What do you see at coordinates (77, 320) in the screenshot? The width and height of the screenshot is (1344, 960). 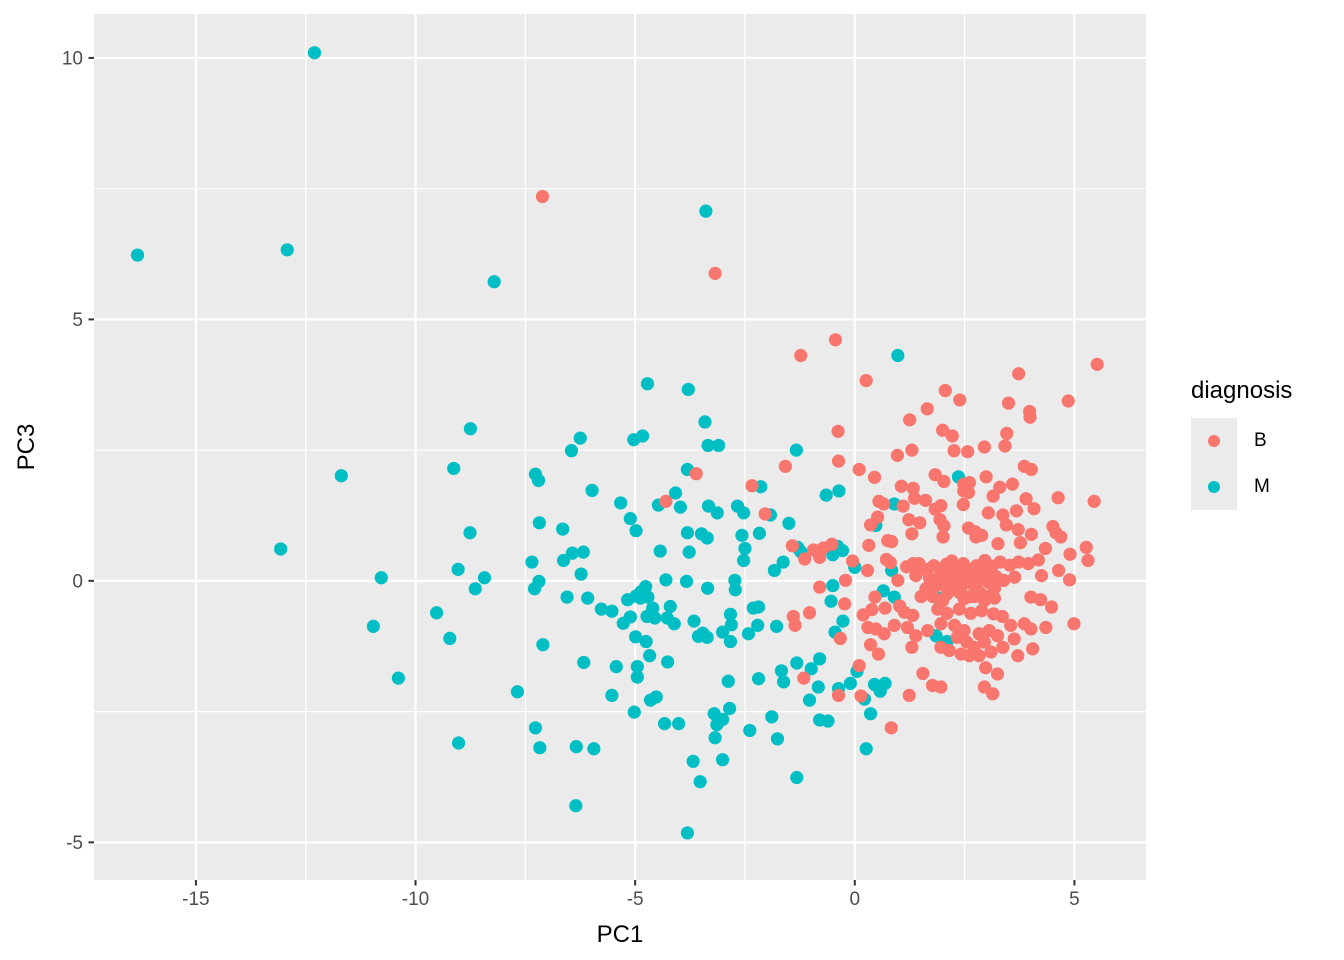 I see `y-tick-label: 5` at bounding box center [77, 320].